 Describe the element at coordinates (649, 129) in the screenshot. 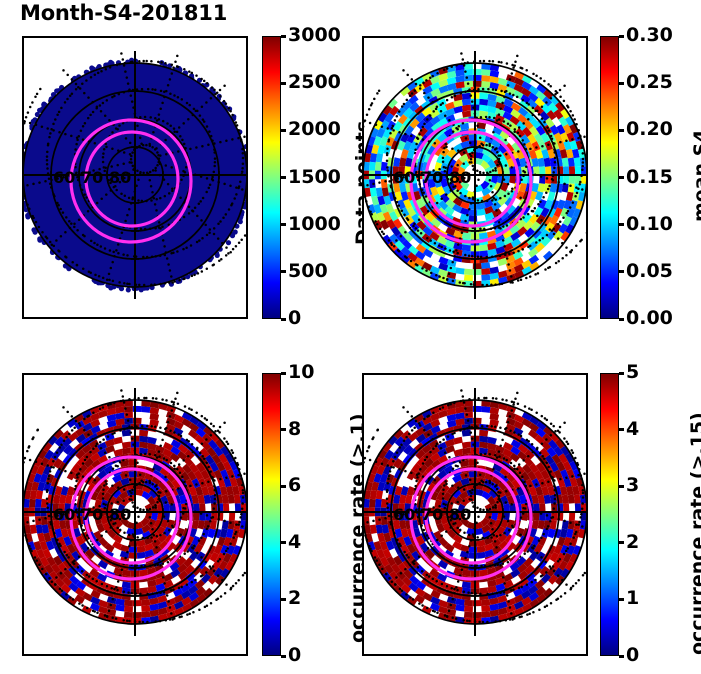

I see `cbar-ticklabel: 0.20` at that location.